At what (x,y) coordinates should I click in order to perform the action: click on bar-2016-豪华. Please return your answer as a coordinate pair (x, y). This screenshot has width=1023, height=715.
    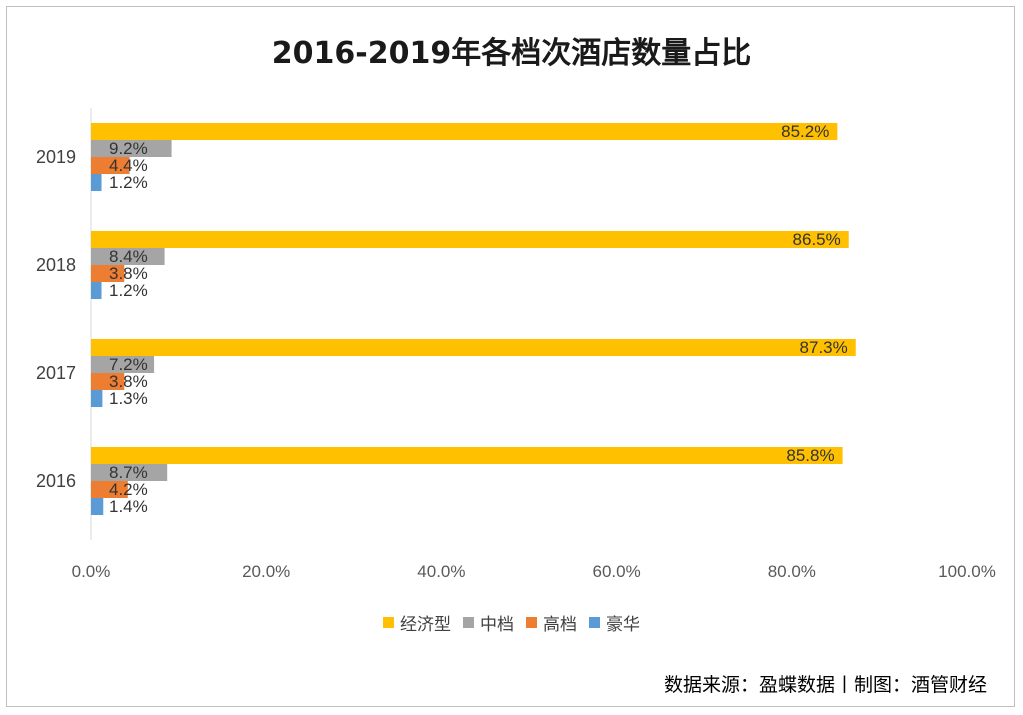
    Looking at the image, I should click on (97, 506).